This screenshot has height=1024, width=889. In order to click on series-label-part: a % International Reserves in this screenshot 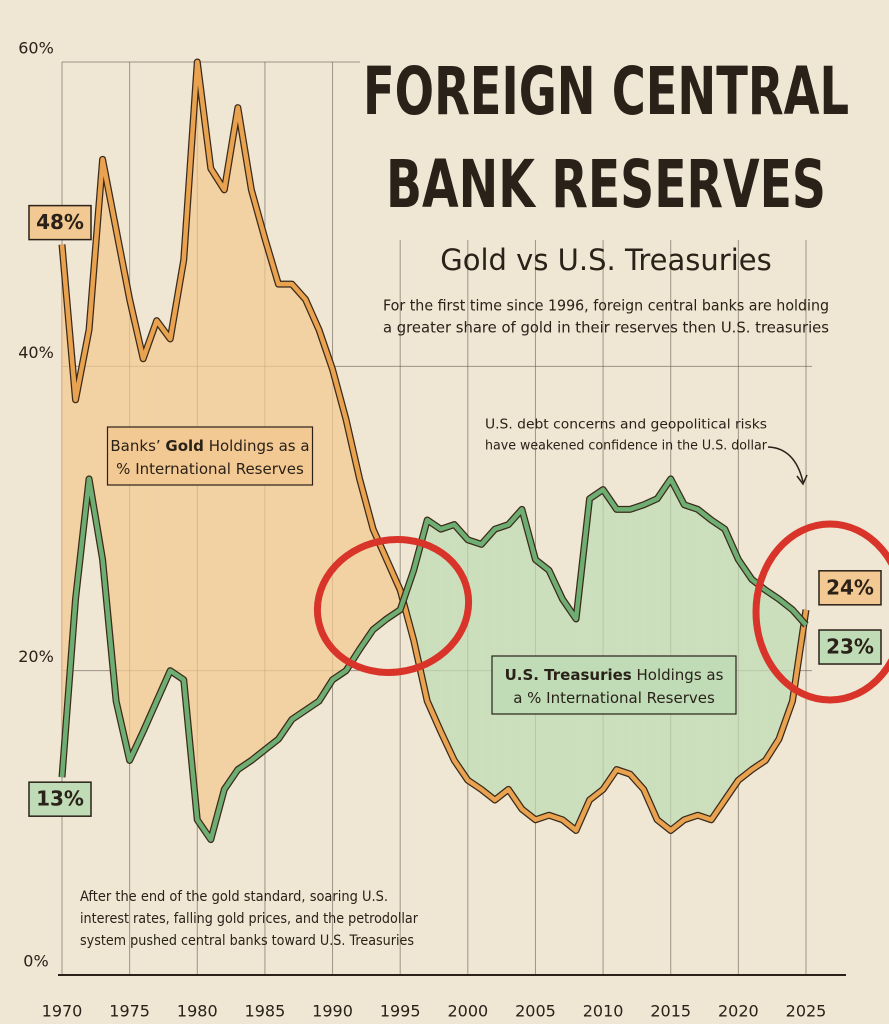, I will do `click(614, 698)`.